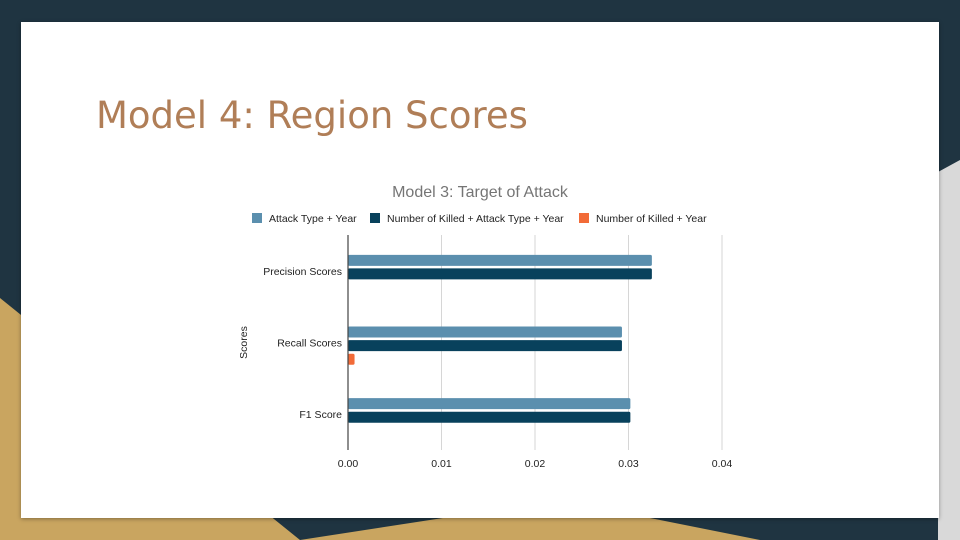  I want to click on y-axis-label: Scores, so click(244, 342).